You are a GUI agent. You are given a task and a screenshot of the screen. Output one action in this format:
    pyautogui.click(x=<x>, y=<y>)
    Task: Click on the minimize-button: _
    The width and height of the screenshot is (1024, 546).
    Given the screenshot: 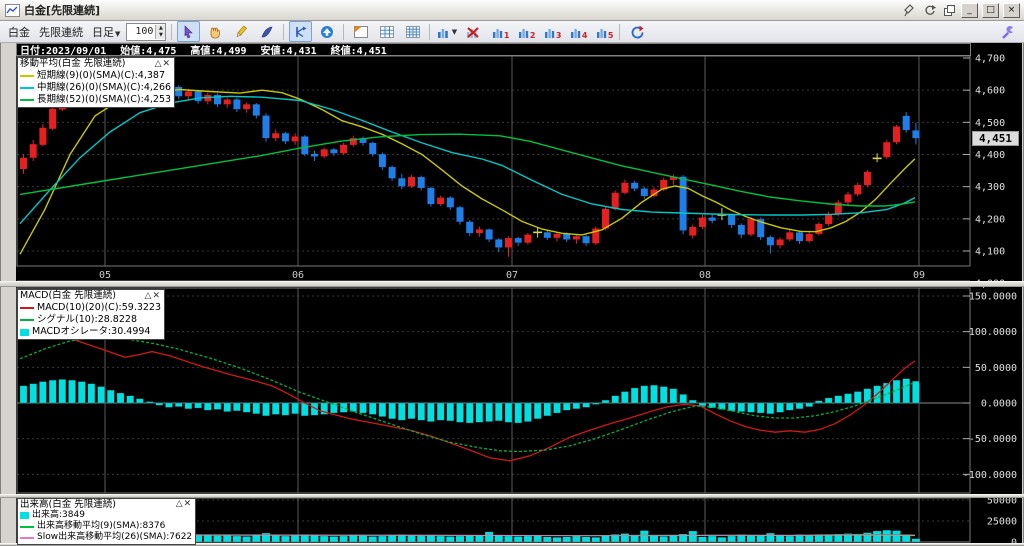 What is the action you would take?
    pyautogui.click(x=969, y=10)
    